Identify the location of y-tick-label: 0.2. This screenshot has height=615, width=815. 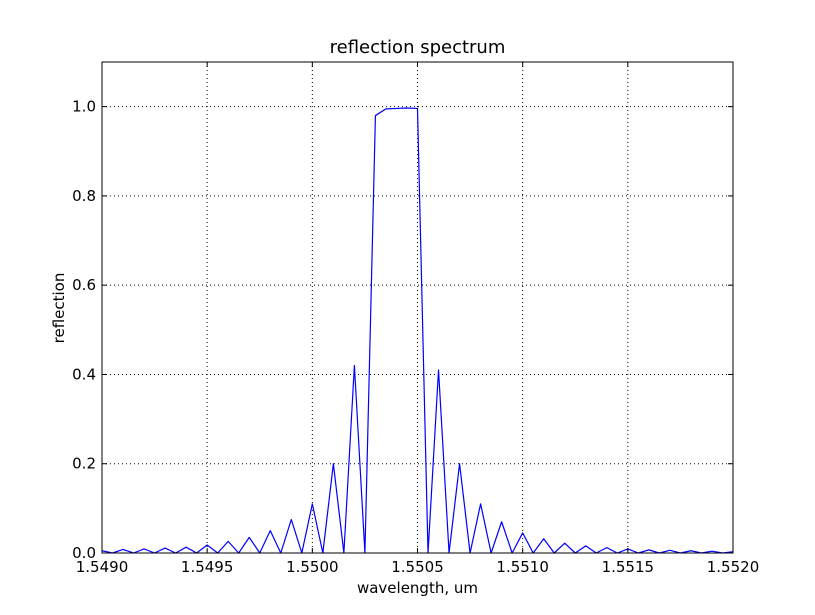
(84, 464).